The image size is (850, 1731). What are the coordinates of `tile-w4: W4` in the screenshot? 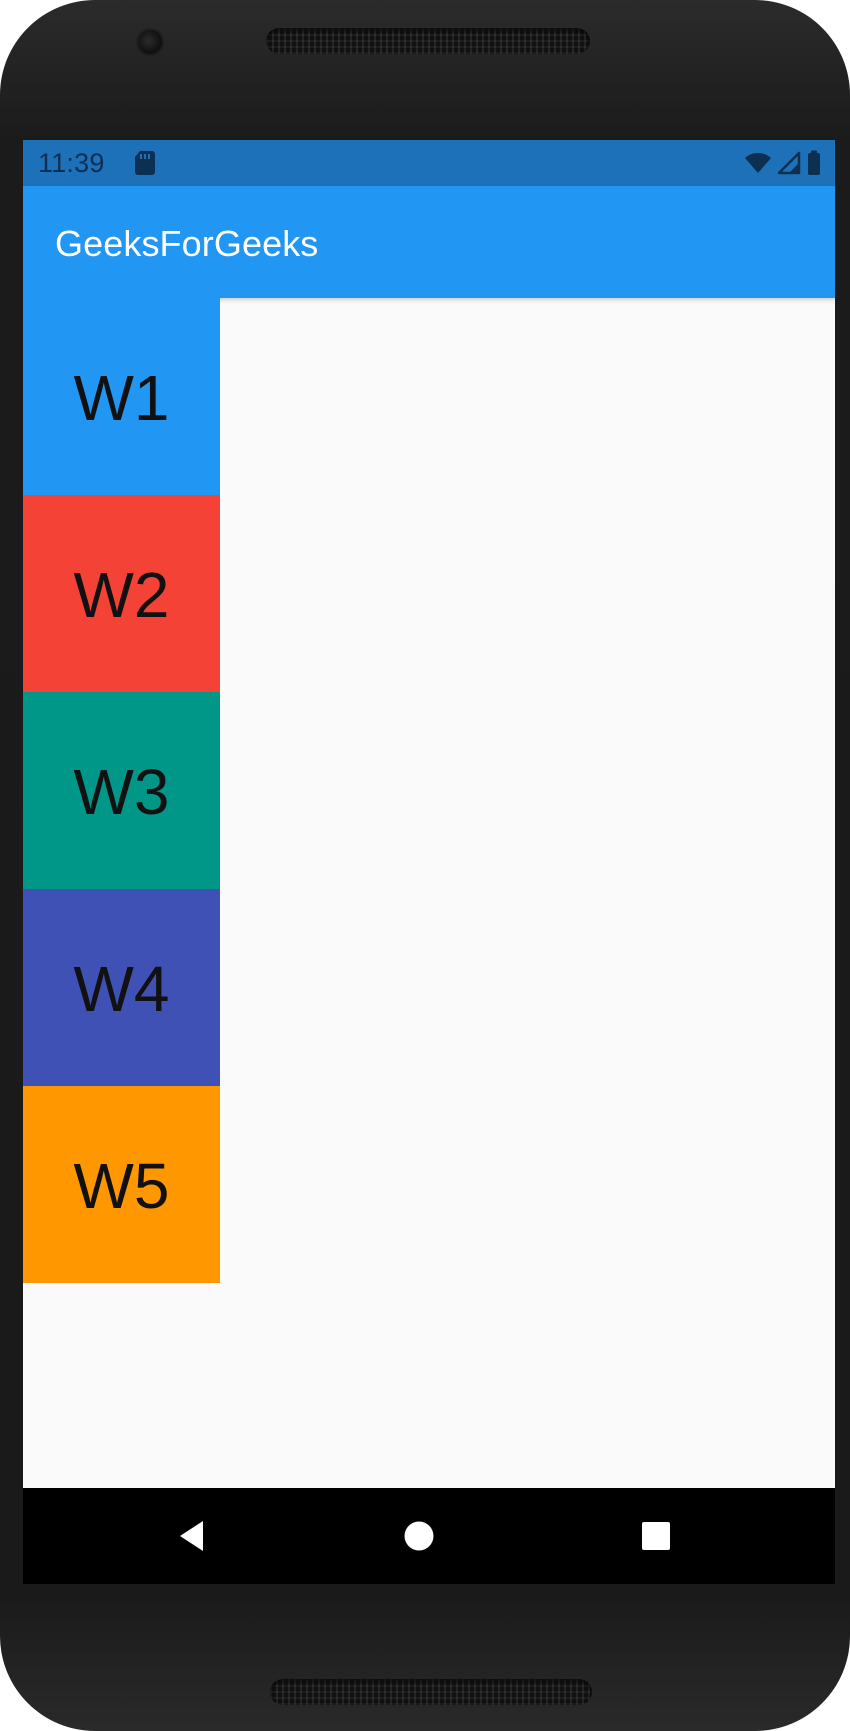 It's located at (121, 987).